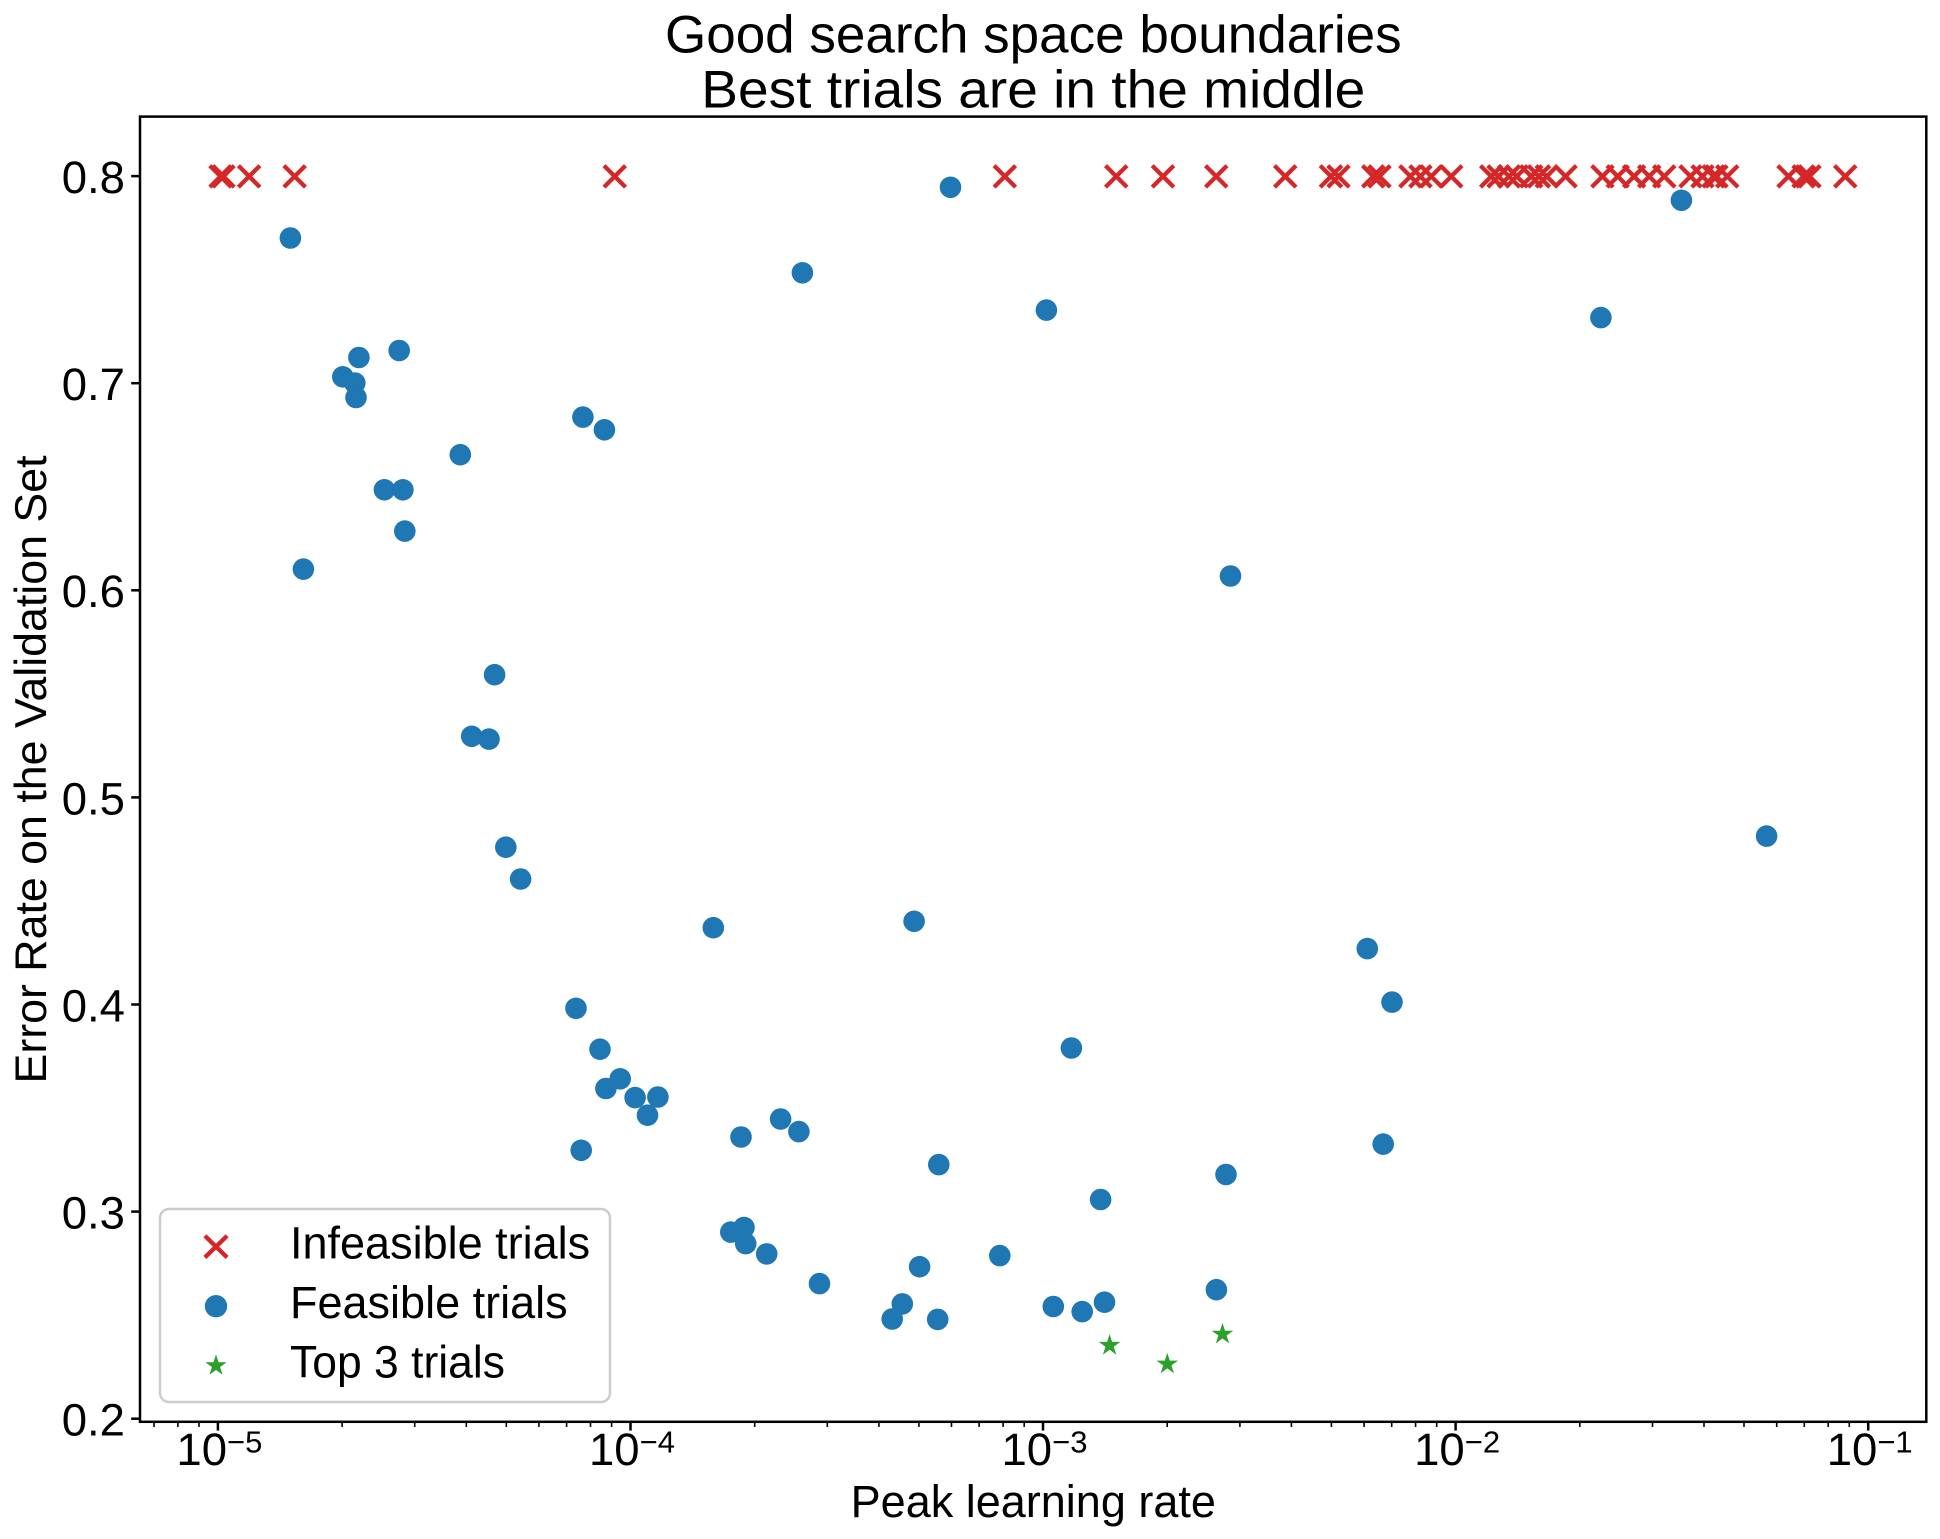 Image resolution: width=1940 pixels, height=1539 pixels. What do you see at coordinates (93, 177) in the screenshot?
I see `svg-text: 0.8` at bounding box center [93, 177].